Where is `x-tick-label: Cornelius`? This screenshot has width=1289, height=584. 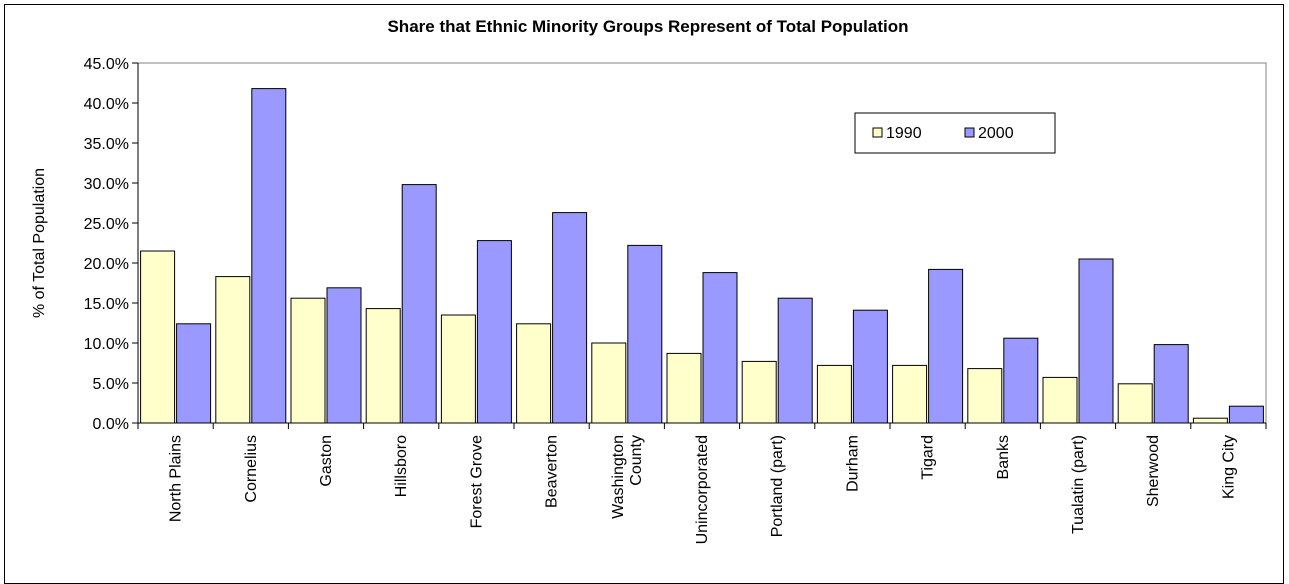 x-tick-label: Cornelius is located at coordinates (251, 469).